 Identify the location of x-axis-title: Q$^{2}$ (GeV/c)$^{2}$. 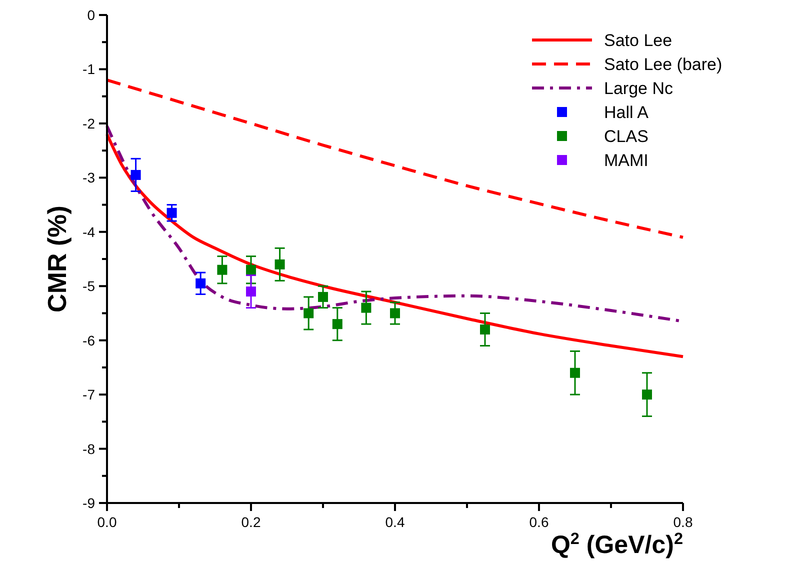
(616, 544).